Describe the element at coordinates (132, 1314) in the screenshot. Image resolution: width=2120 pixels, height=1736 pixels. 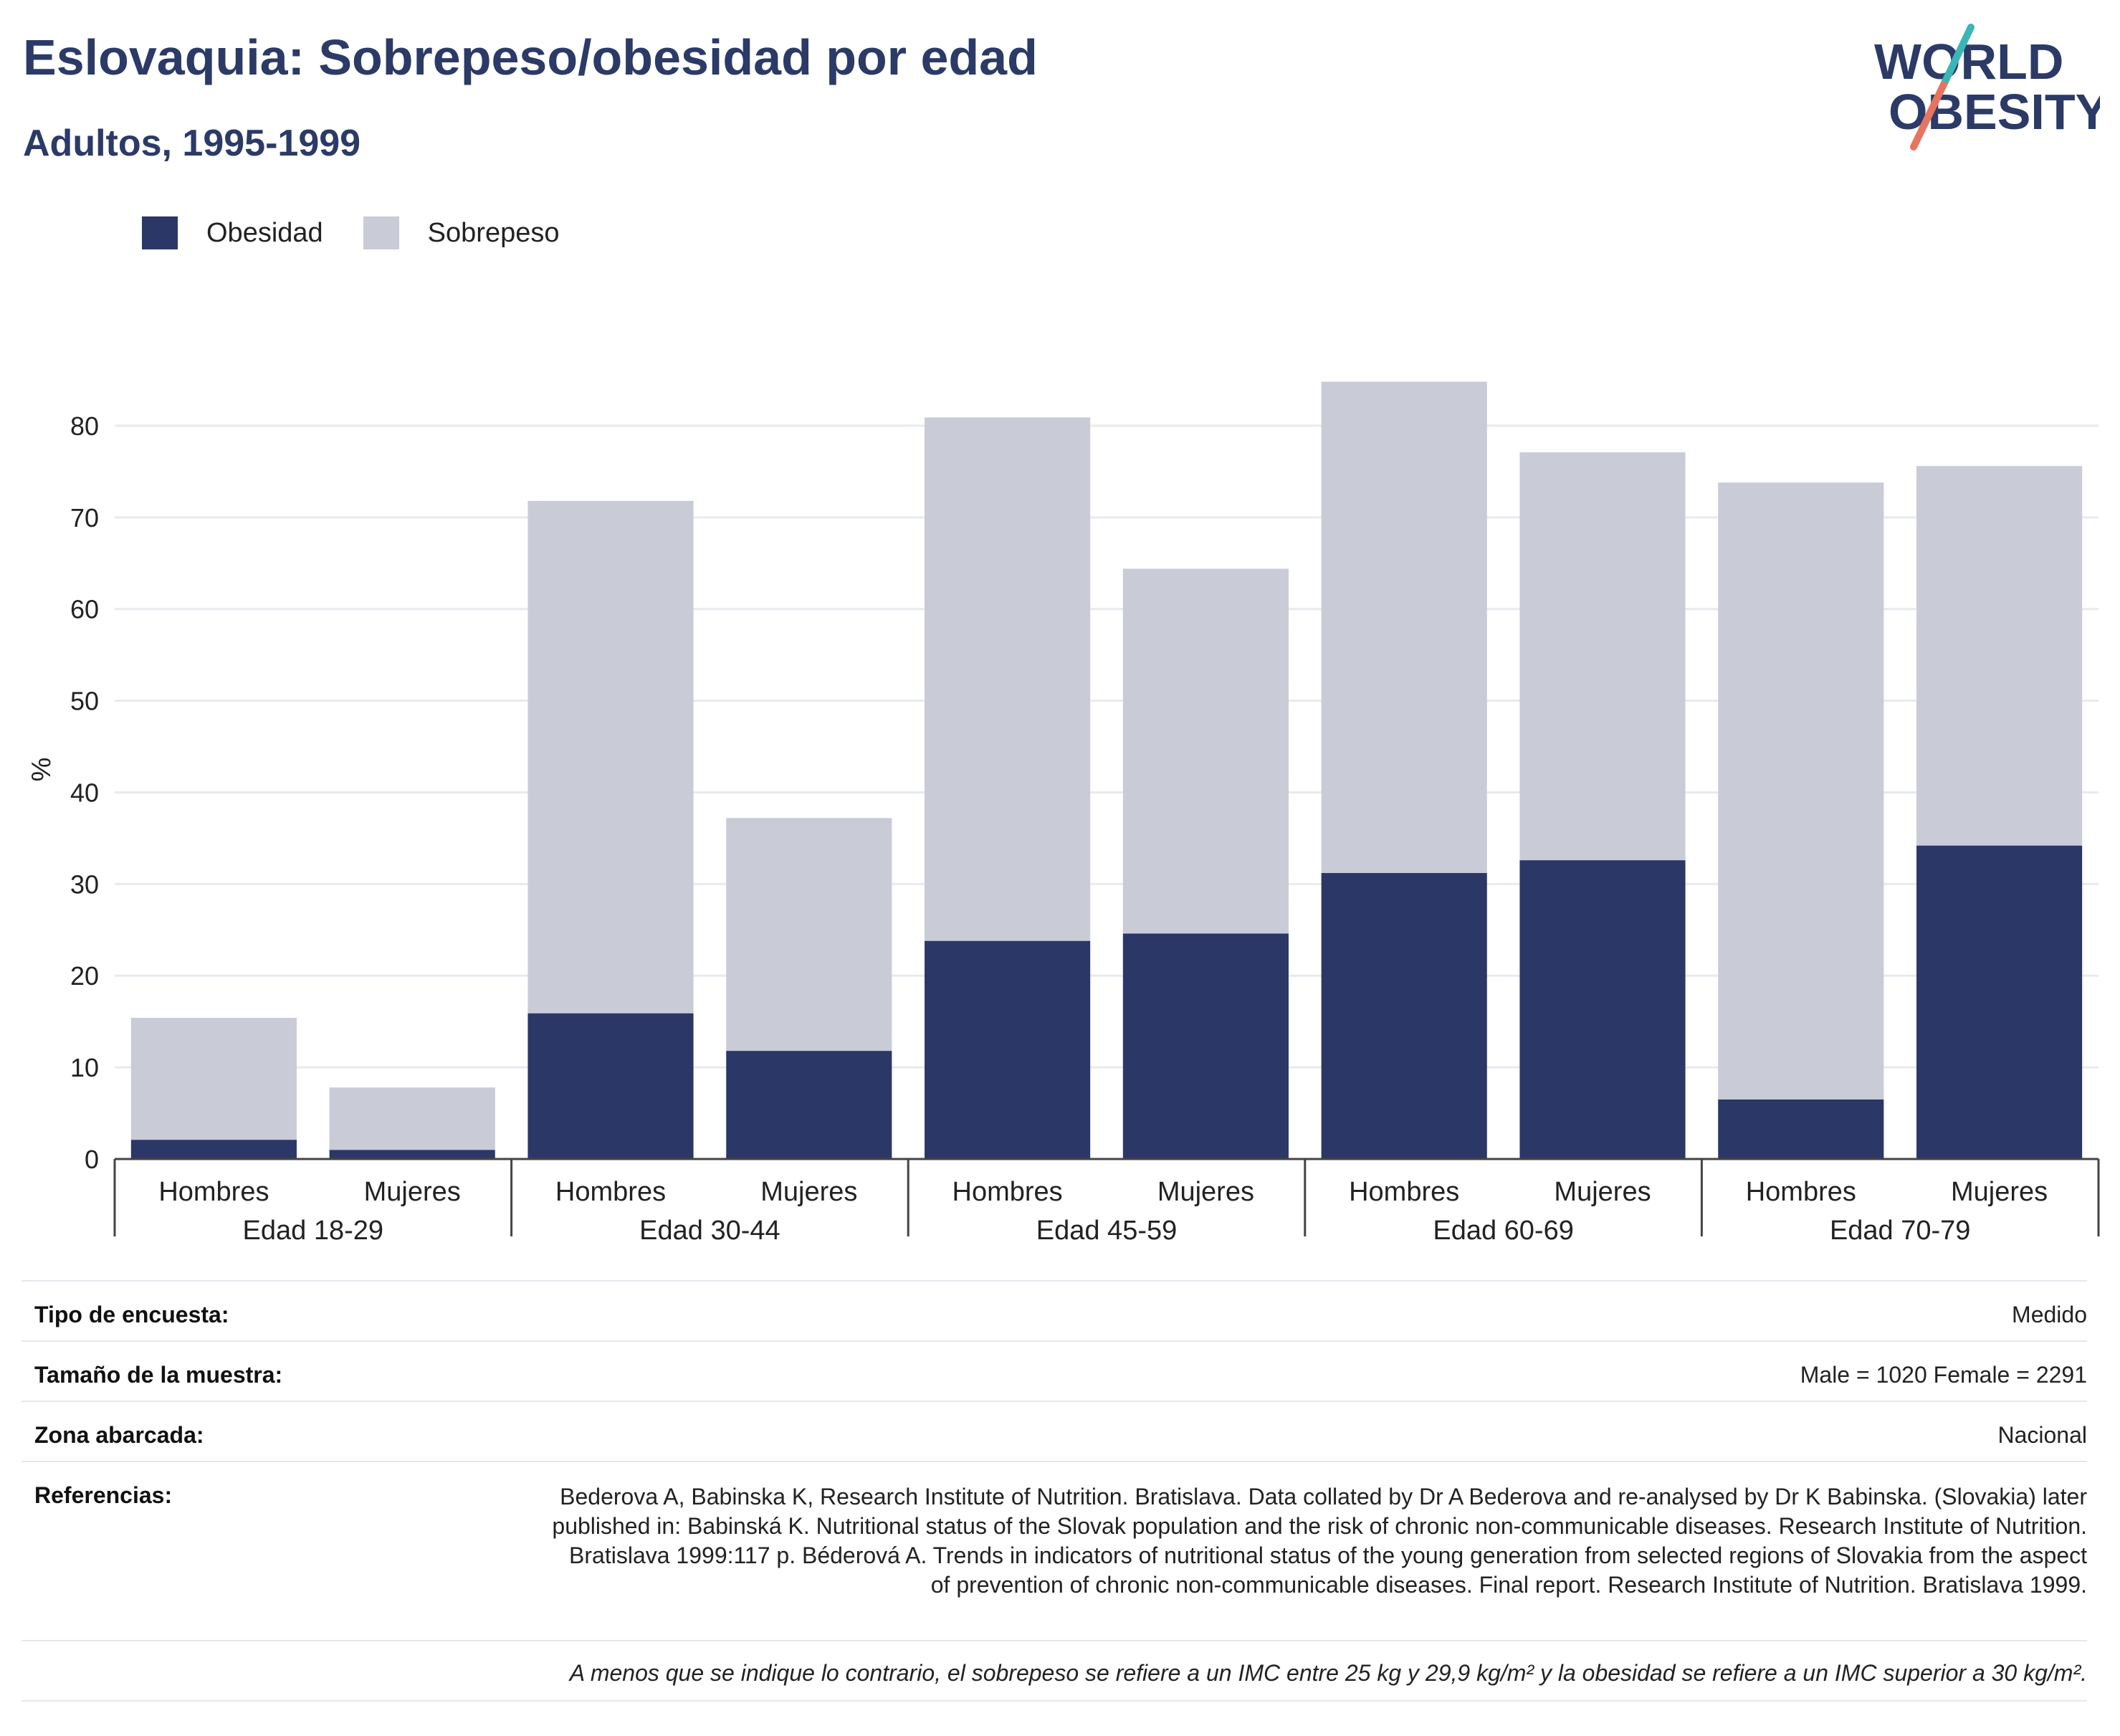
I see `survey-type-label: Tipo de encuesta:` at that location.